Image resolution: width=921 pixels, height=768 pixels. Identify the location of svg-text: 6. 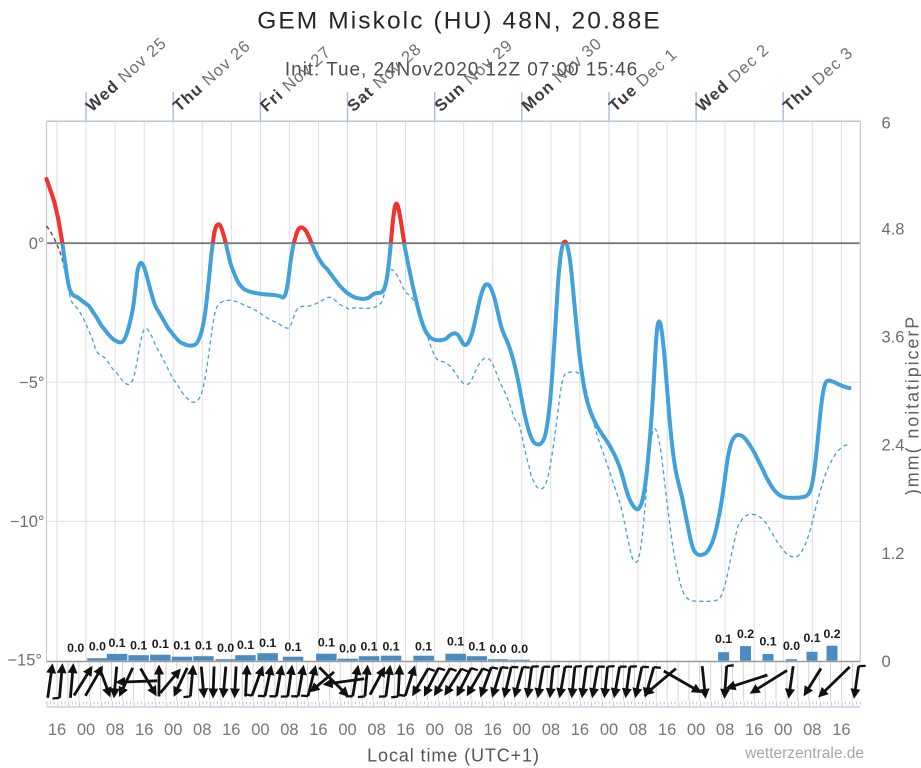
(886, 124).